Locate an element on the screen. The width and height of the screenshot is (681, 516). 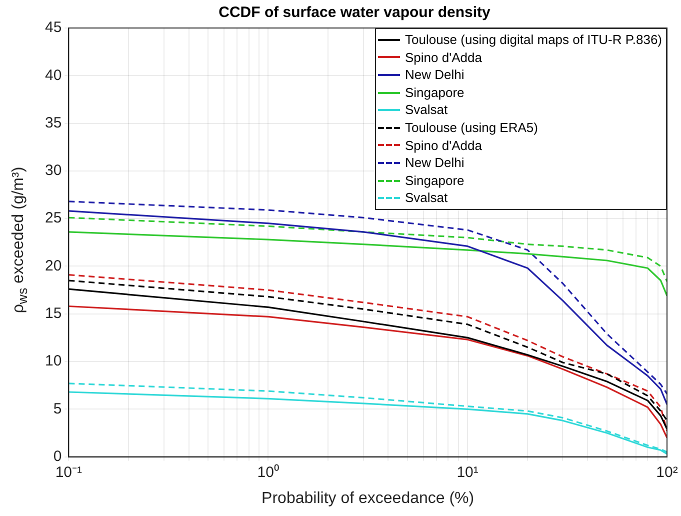
y-tick-label: 35 is located at coordinates (53, 123).